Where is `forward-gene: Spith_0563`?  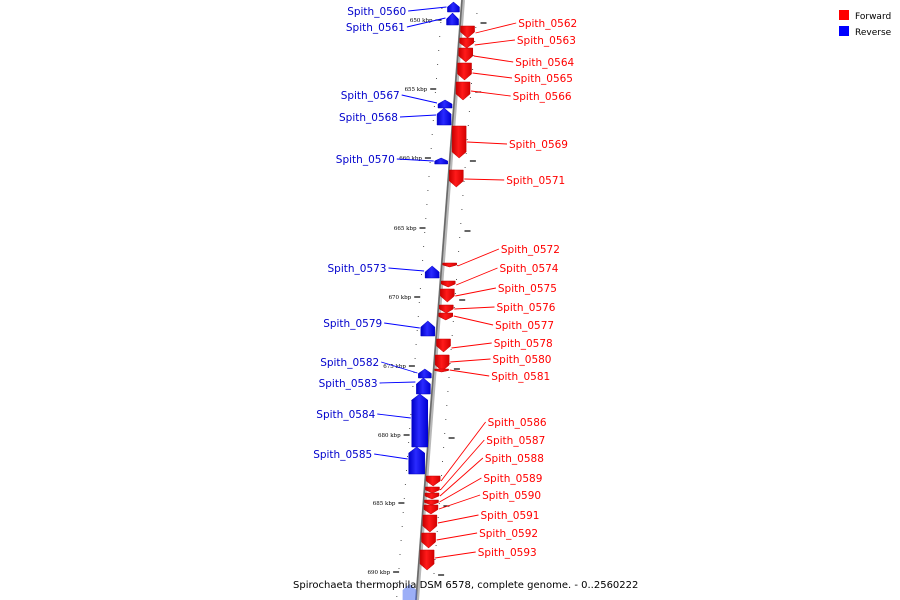 forward-gene: Spith_0563 is located at coordinates (517, 42).